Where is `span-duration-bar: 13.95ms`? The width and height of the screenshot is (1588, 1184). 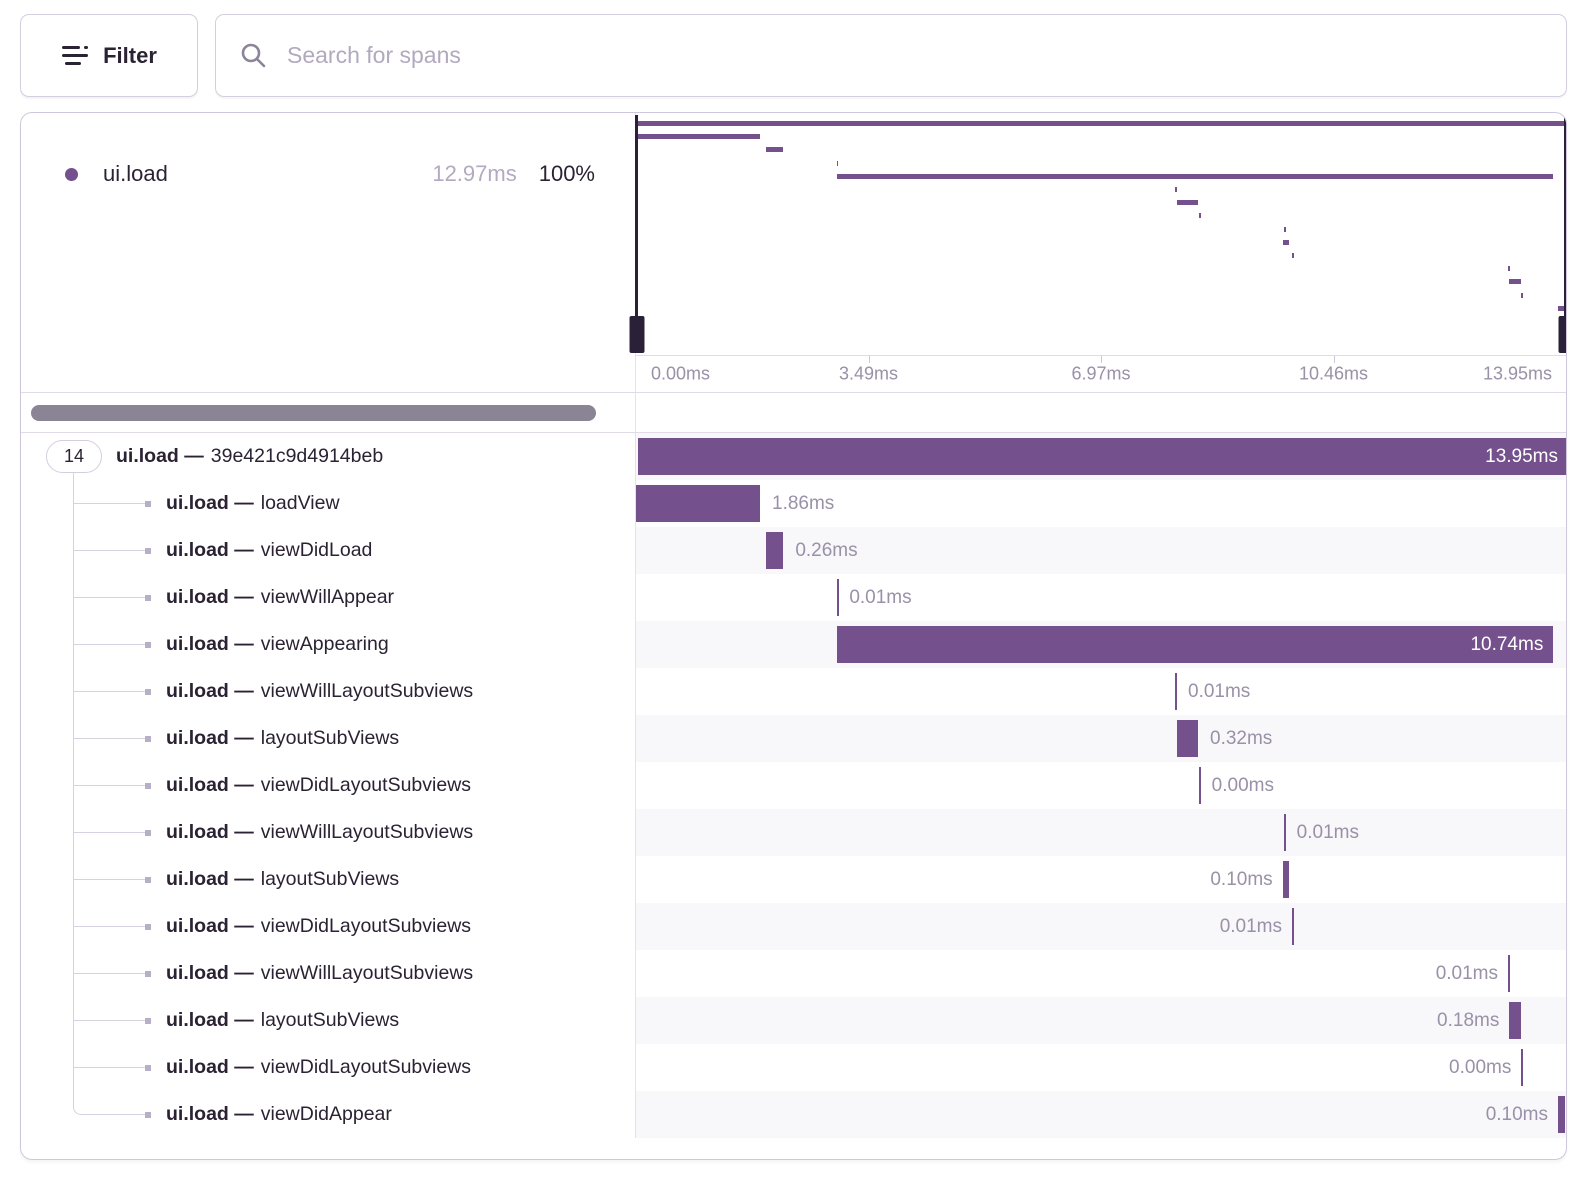
span-duration-bar: 13.95ms is located at coordinates (1102, 456).